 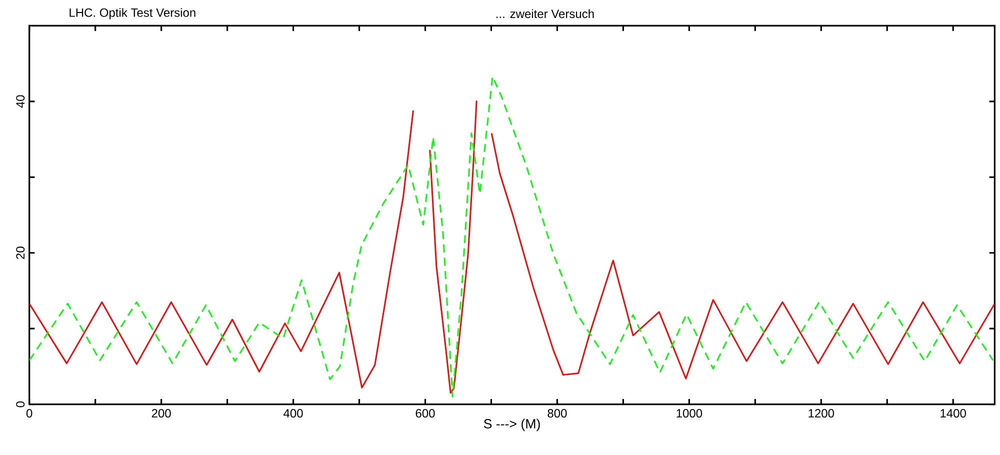 What do you see at coordinates (293, 413) in the screenshot?
I see `x-tick-label: 400` at bounding box center [293, 413].